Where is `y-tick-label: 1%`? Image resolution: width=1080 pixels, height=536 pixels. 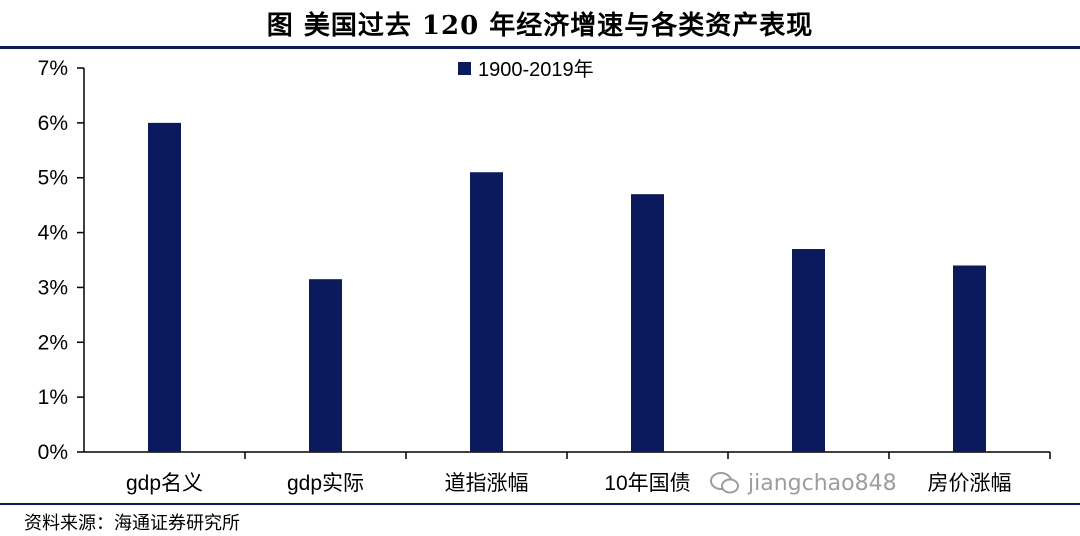 y-tick-label: 1% is located at coordinates (53, 397).